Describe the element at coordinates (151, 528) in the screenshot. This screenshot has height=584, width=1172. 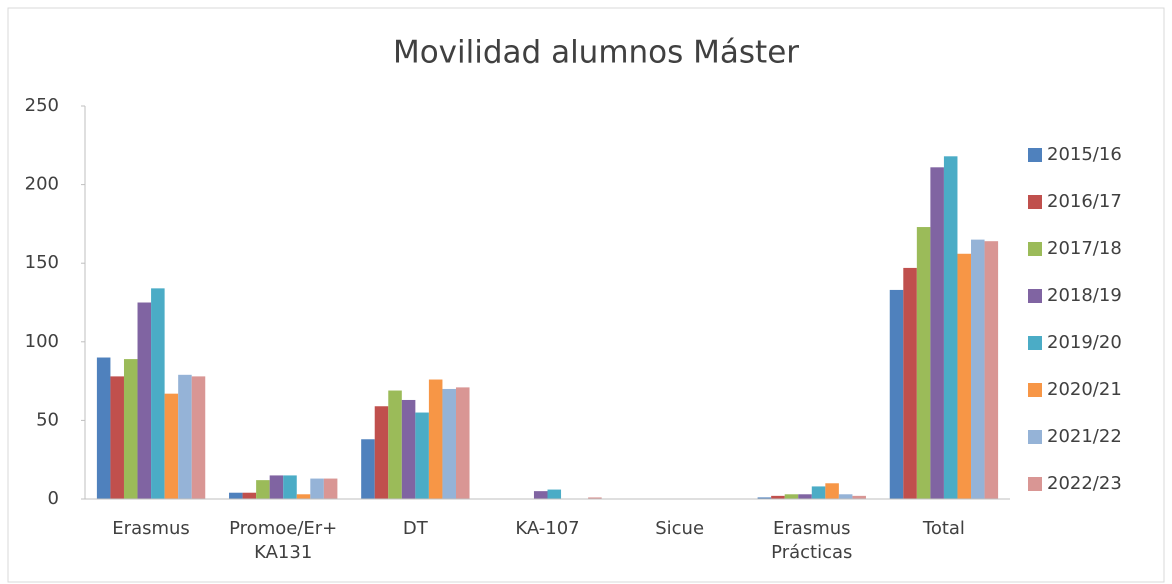
I see `x-tick-label: Erasmus` at that location.